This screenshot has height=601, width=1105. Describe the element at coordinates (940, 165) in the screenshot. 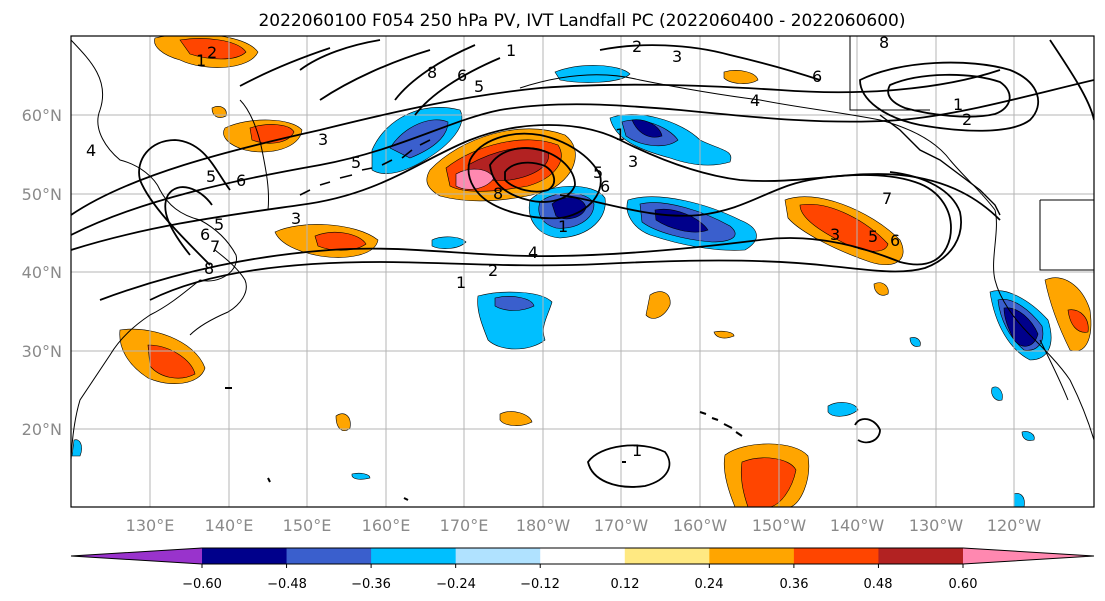

I see `gulf-of-alaska-islands` at that location.